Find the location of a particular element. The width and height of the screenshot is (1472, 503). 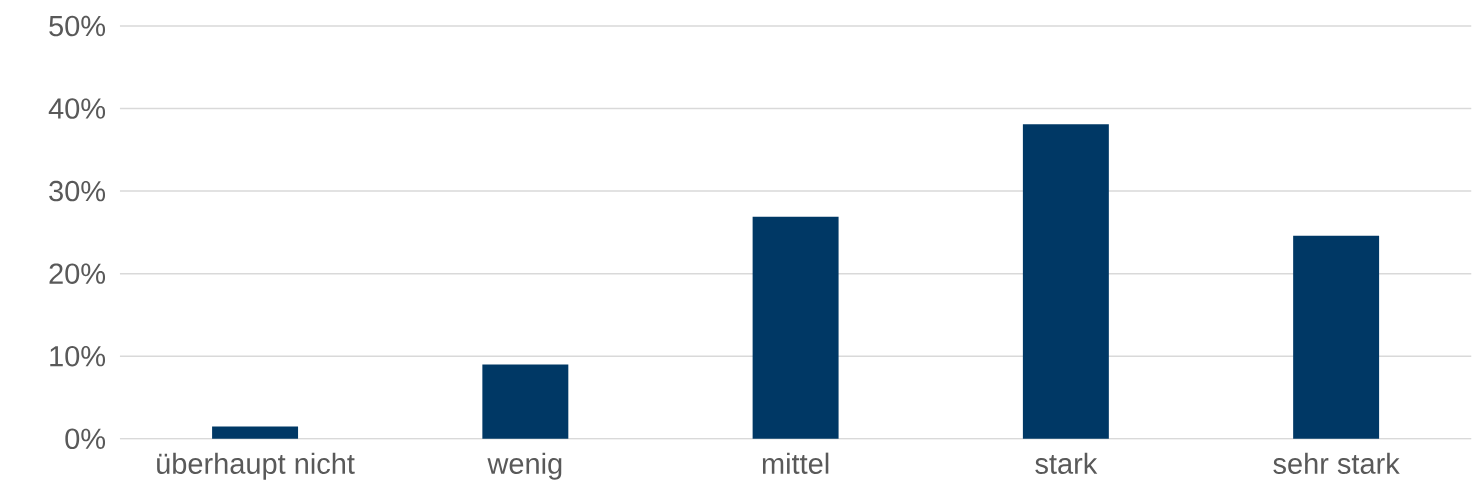

y-tick-label: 40% is located at coordinates (77, 108).